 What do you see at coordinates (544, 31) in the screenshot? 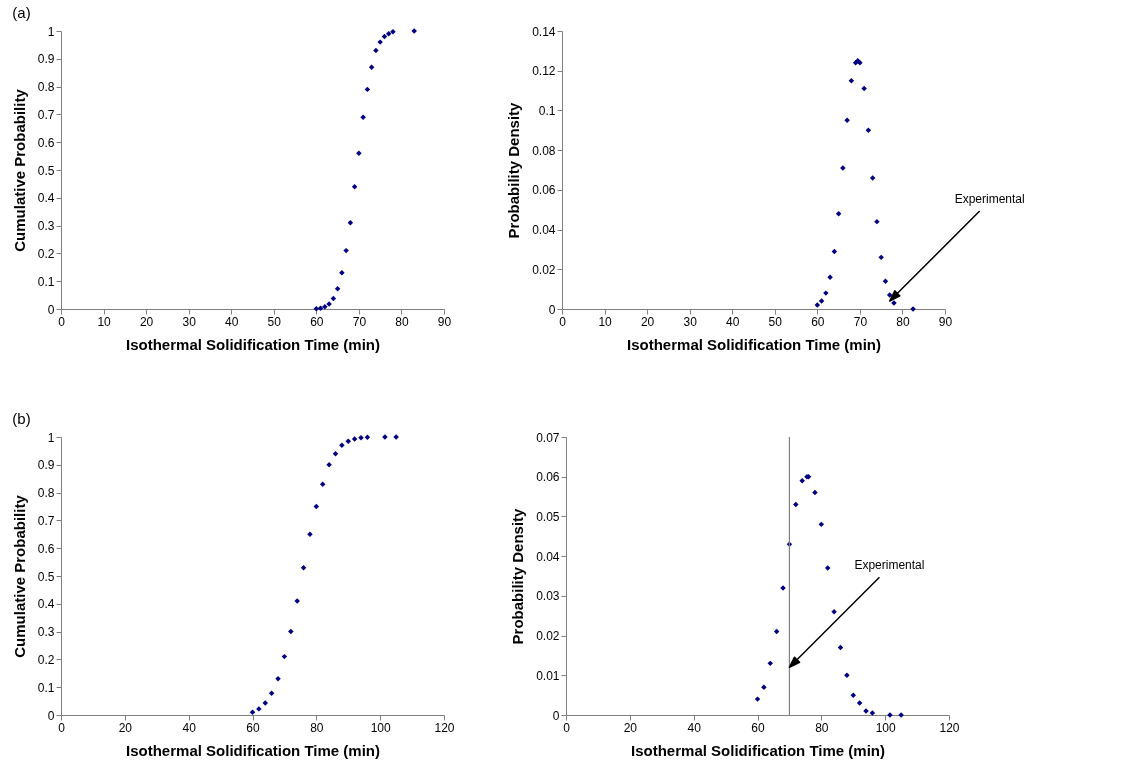
I see `y-tick-label: 0.14` at bounding box center [544, 31].